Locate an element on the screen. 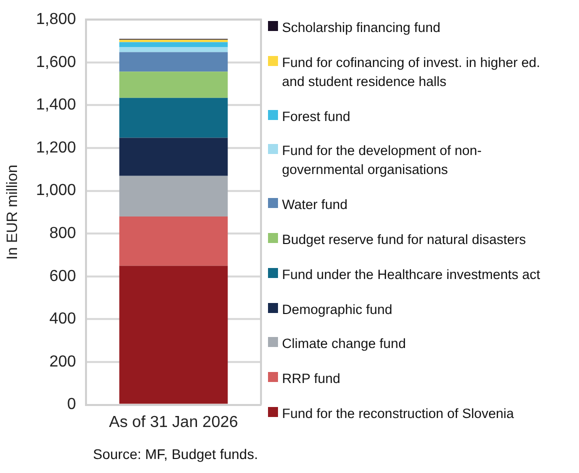  legend-label: Demographic fund is located at coordinates (337, 309).